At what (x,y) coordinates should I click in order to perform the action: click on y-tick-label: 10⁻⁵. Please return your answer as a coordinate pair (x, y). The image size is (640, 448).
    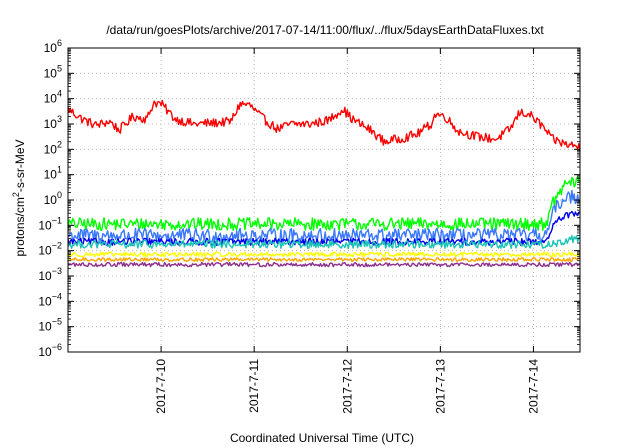
    Looking at the image, I should click on (50, 325).